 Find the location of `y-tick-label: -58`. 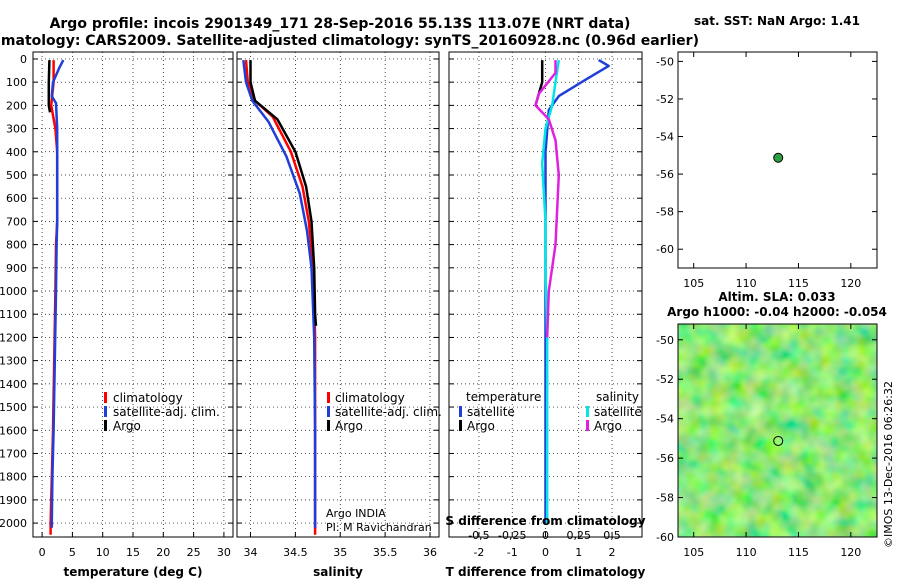

y-tick-label: -58 is located at coordinates (665, 212).